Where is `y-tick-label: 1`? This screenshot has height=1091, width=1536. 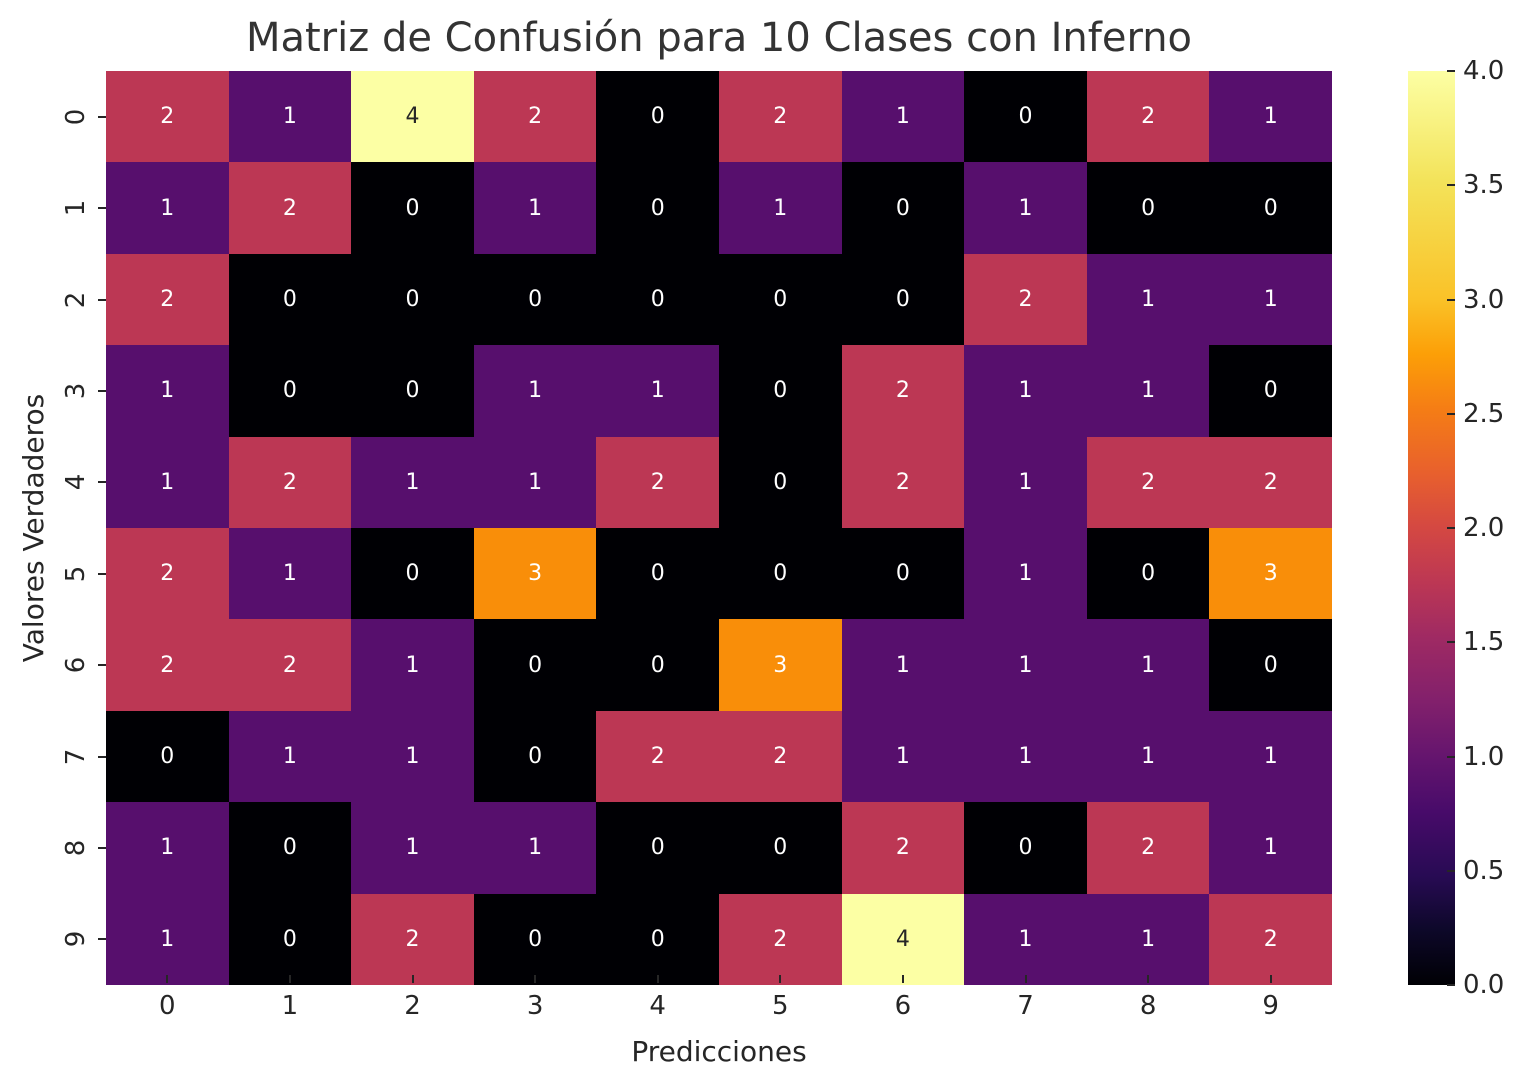
y-tick-label: 1 is located at coordinates (76, 208).